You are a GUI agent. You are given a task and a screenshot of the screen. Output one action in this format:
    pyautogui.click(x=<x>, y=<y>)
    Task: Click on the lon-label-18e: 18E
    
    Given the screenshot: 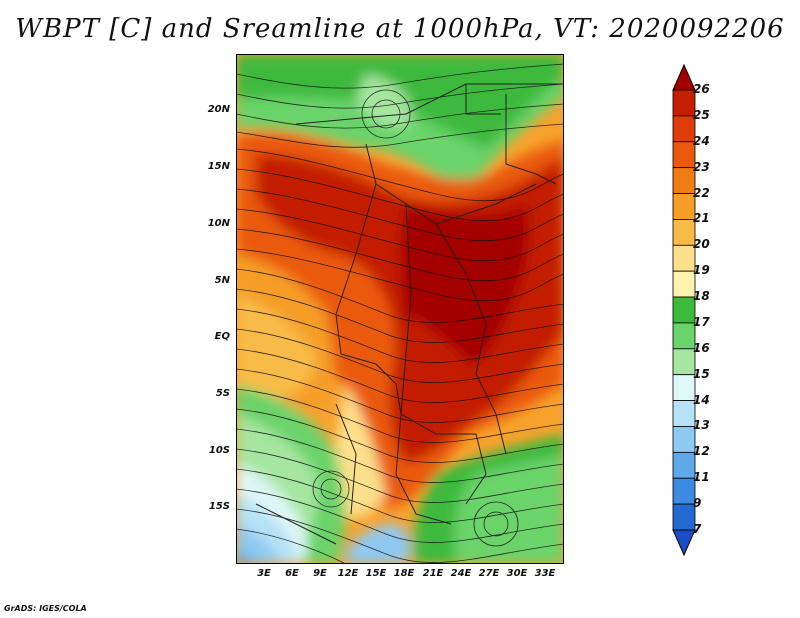 What is the action you would take?
    pyautogui.click(x=404, y=573)
    